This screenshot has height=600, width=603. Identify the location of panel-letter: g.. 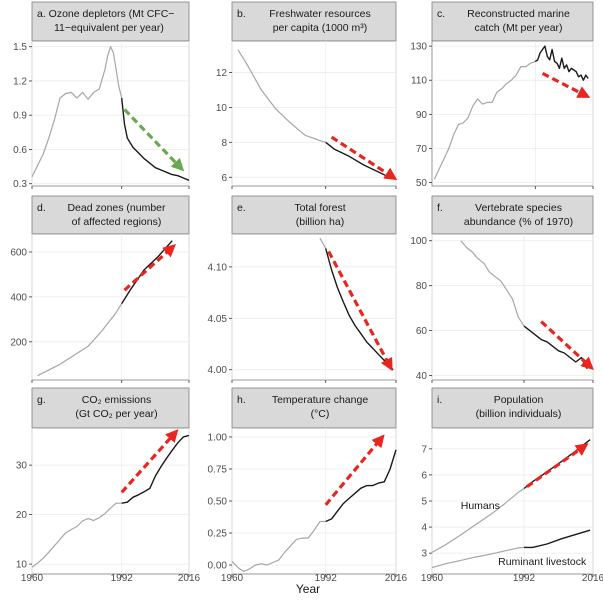
(41, 400).